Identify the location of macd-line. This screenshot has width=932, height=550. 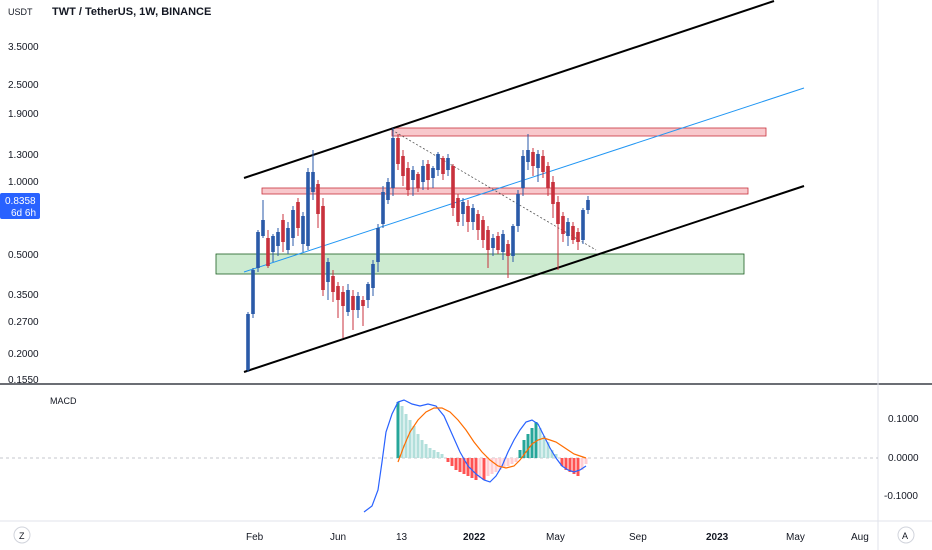
(475, 456).